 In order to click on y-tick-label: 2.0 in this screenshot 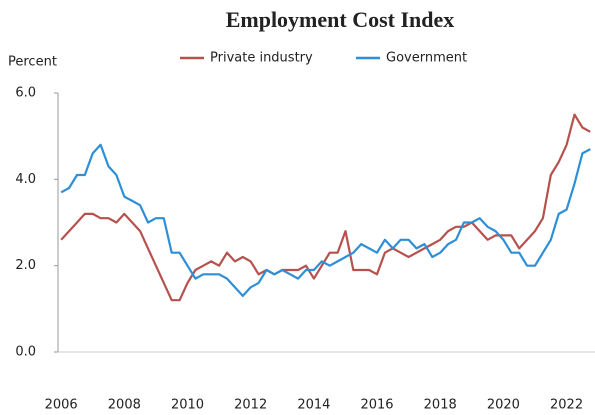, I will do `click(25, 265)`.